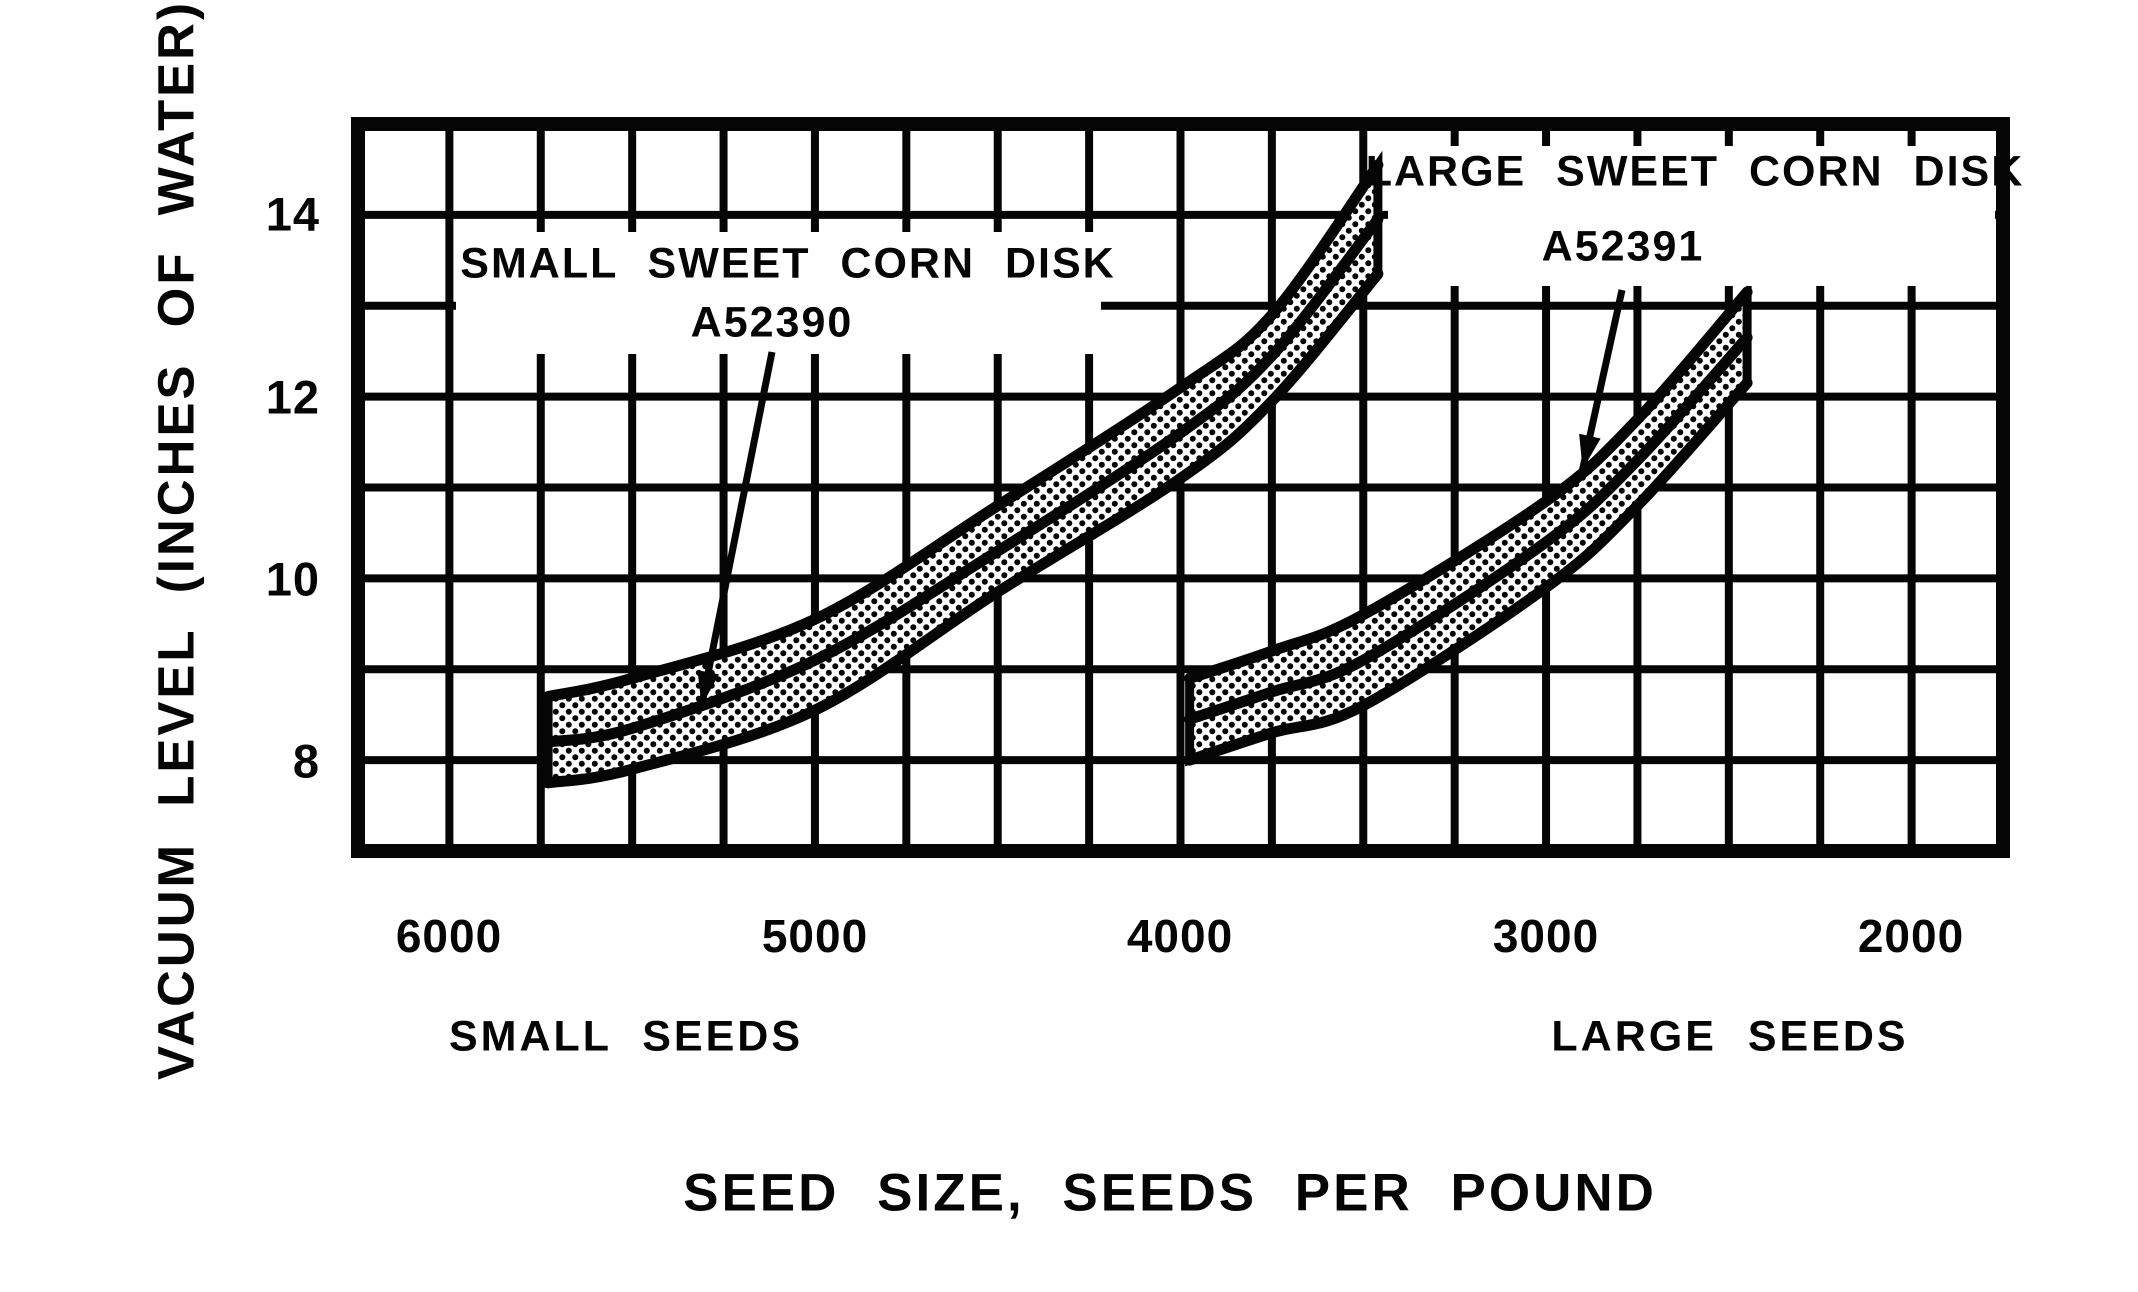 Image resolution: width=2138 pixels, height=1292 pixels. I want to click on leader-arrow-small-disk, so click(736, 529).